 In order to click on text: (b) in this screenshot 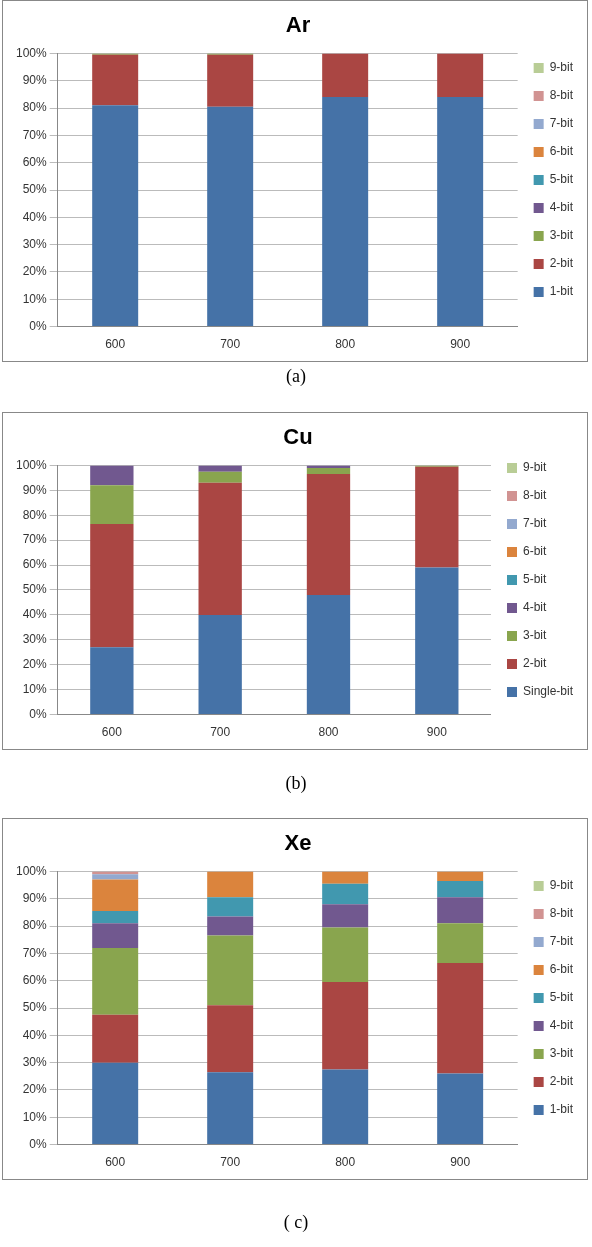, I will do `click(296, 783)`.